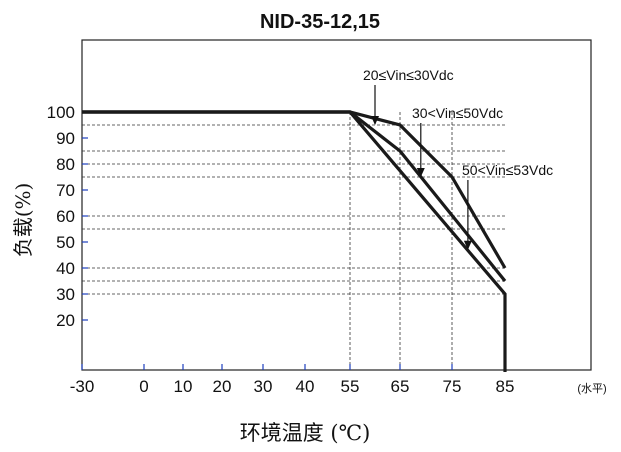  What do you see at coordinates (408, 75) in the screenshot?
I see `series-annotation: 20≤Vin≤30Vdc` at bounding box center [408, 75].